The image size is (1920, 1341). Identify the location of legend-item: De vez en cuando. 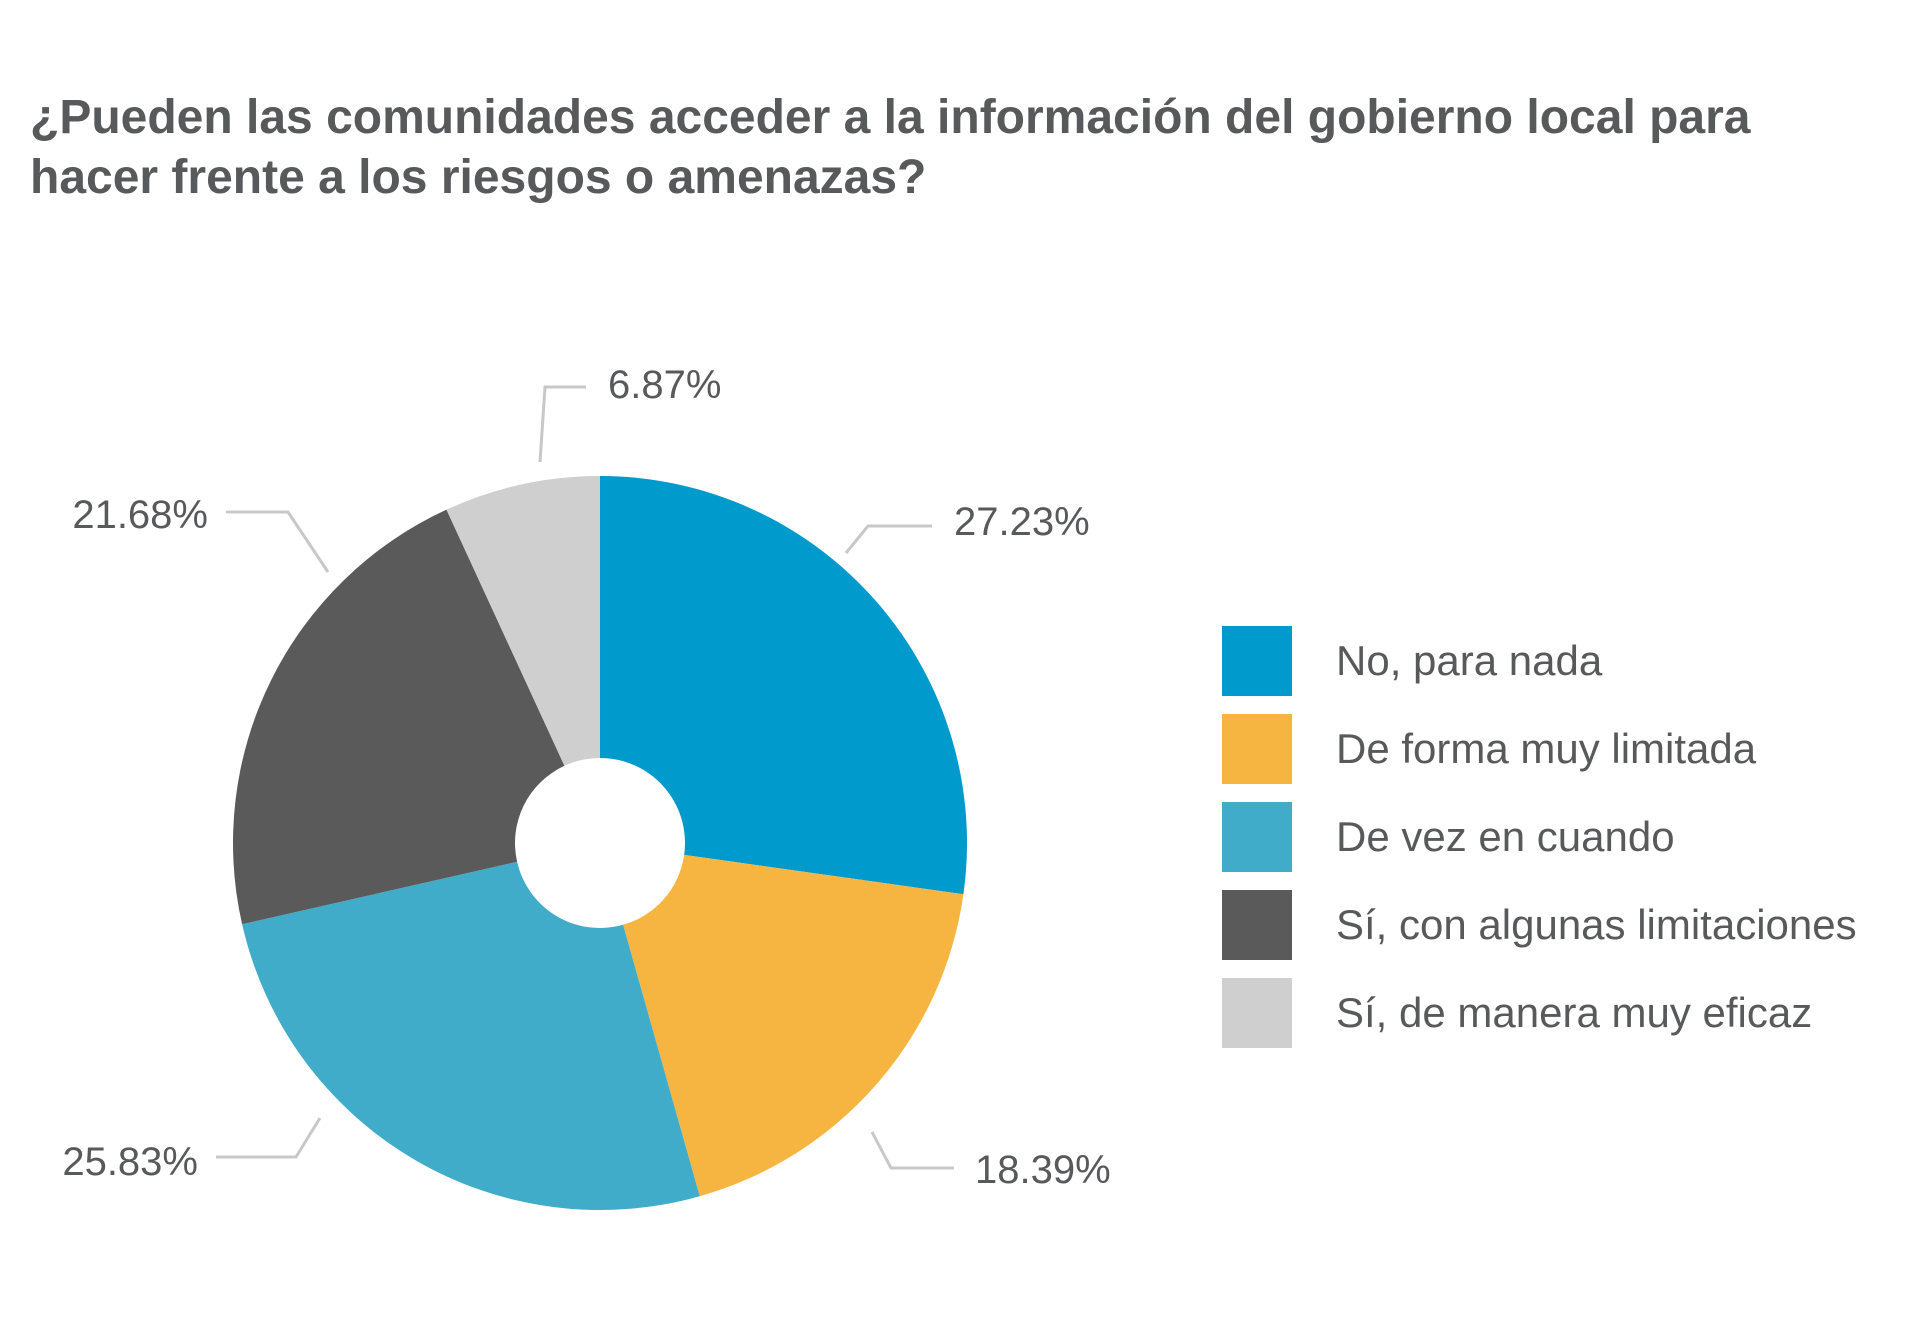
(1567, 838).